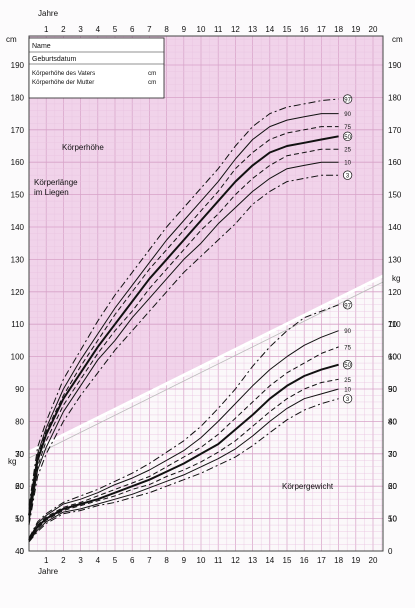 Image resolution: width=415 pixels, height=608 pixels. Describe the element at coordinates (201, 29) in the screenshot. I see `x-tick-label-top: 10` at that location.